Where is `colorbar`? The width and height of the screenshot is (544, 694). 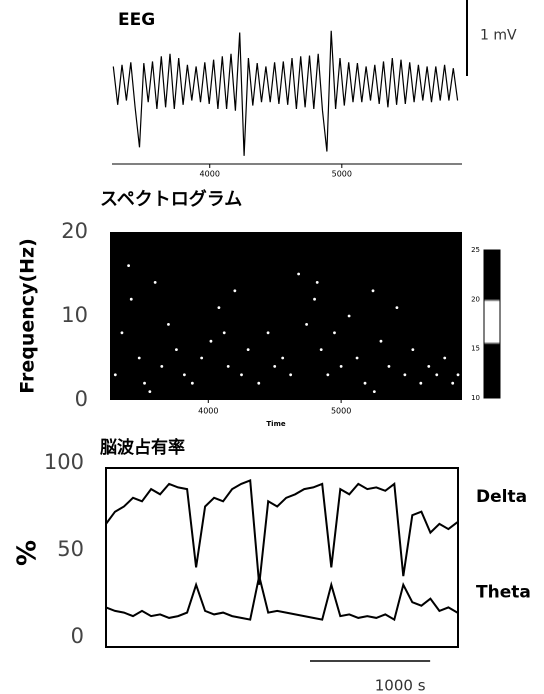 colorbar is located at coordinates (492, 324).